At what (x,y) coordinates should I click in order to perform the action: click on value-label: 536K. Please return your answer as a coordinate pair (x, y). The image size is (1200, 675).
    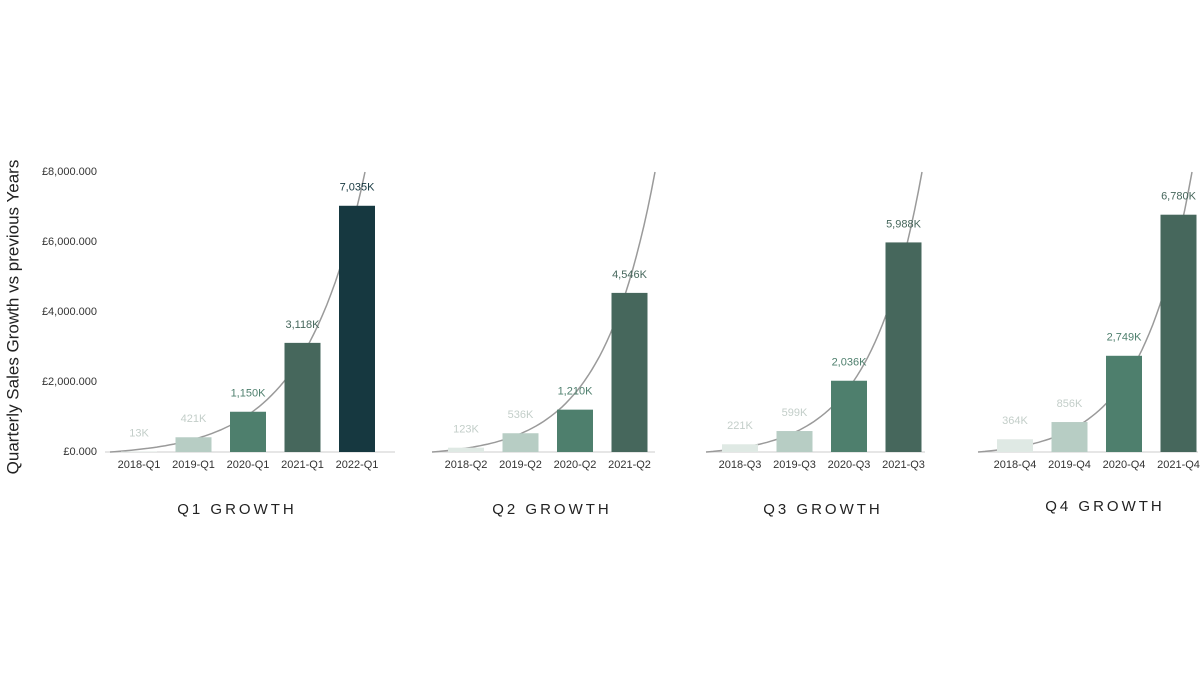
    Looking at the image, I should click on (521, 415).